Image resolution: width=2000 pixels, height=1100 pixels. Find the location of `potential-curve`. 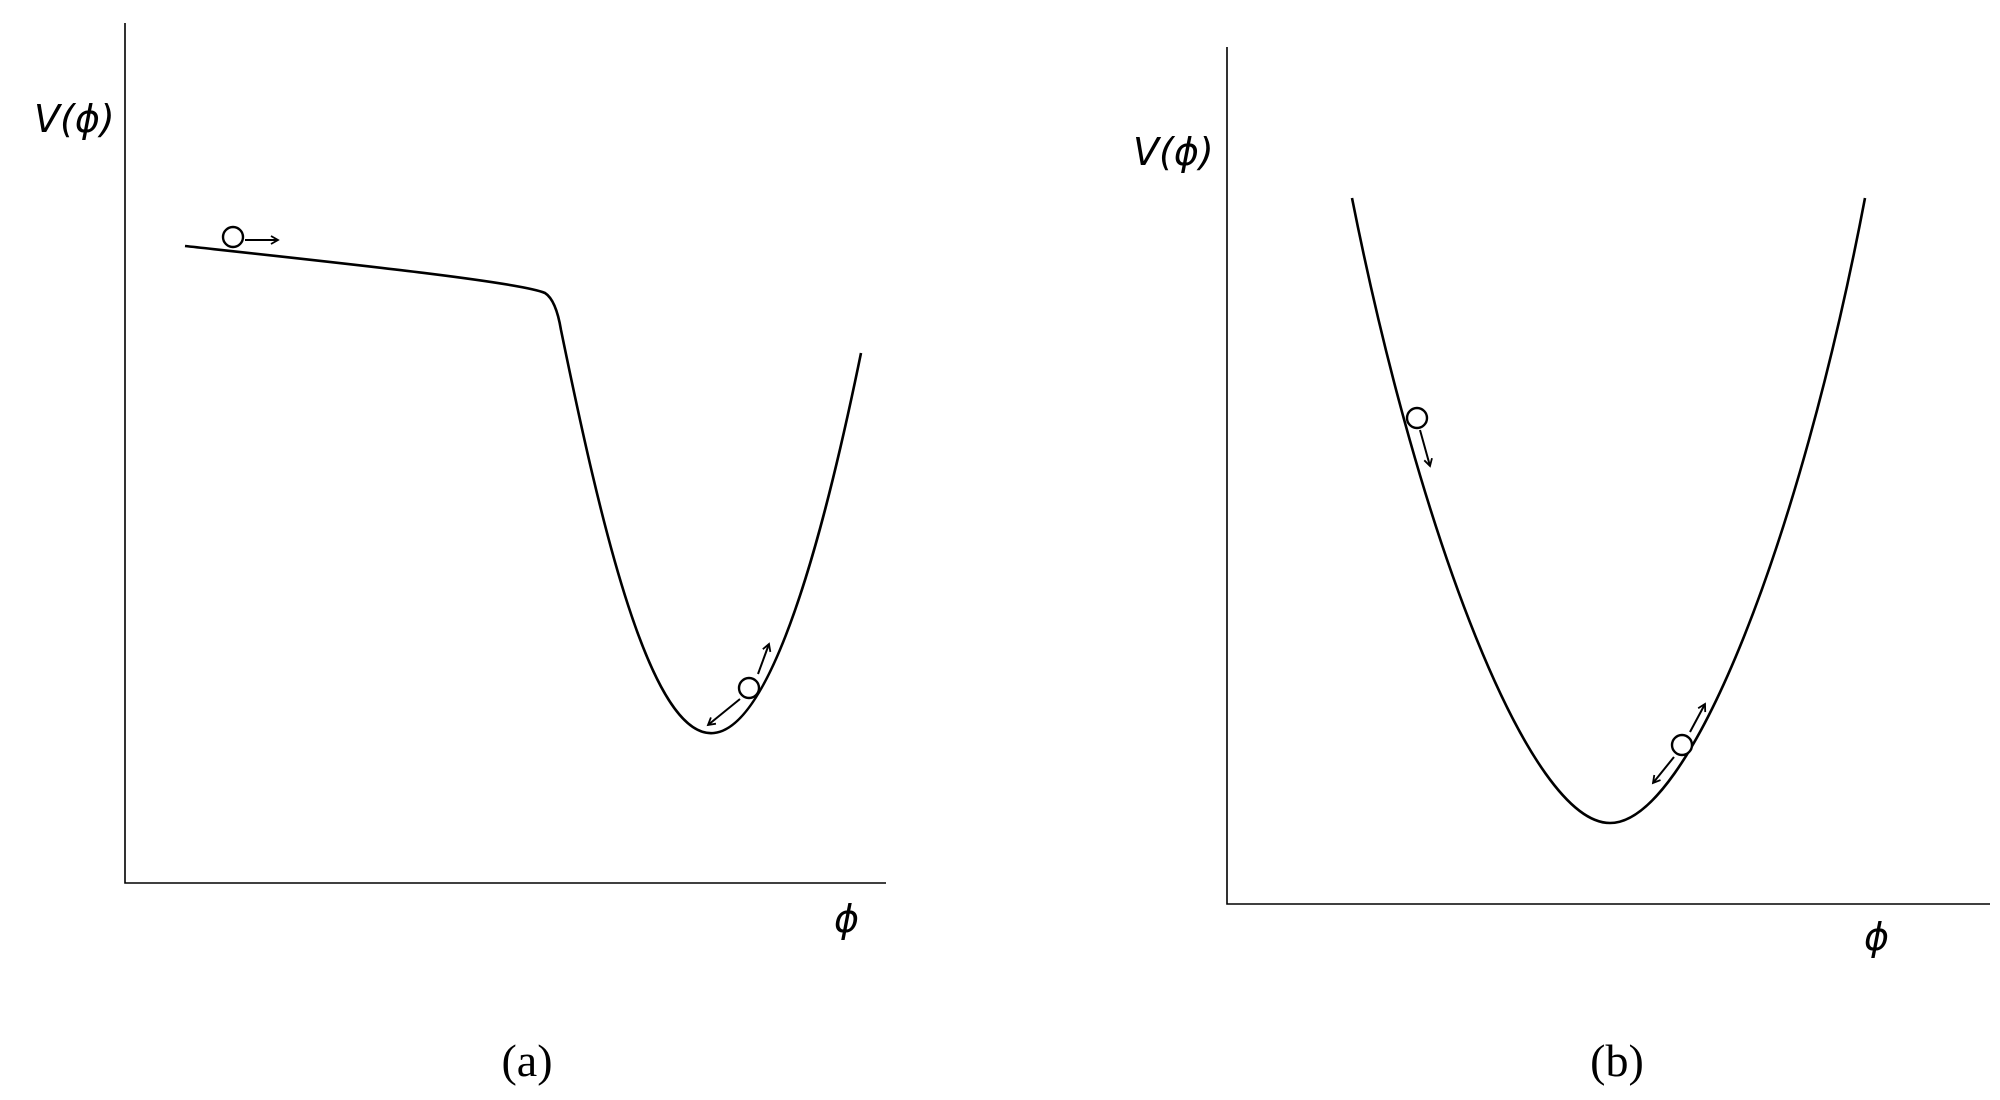

potential-curve is located at coordinates (1608, 511).